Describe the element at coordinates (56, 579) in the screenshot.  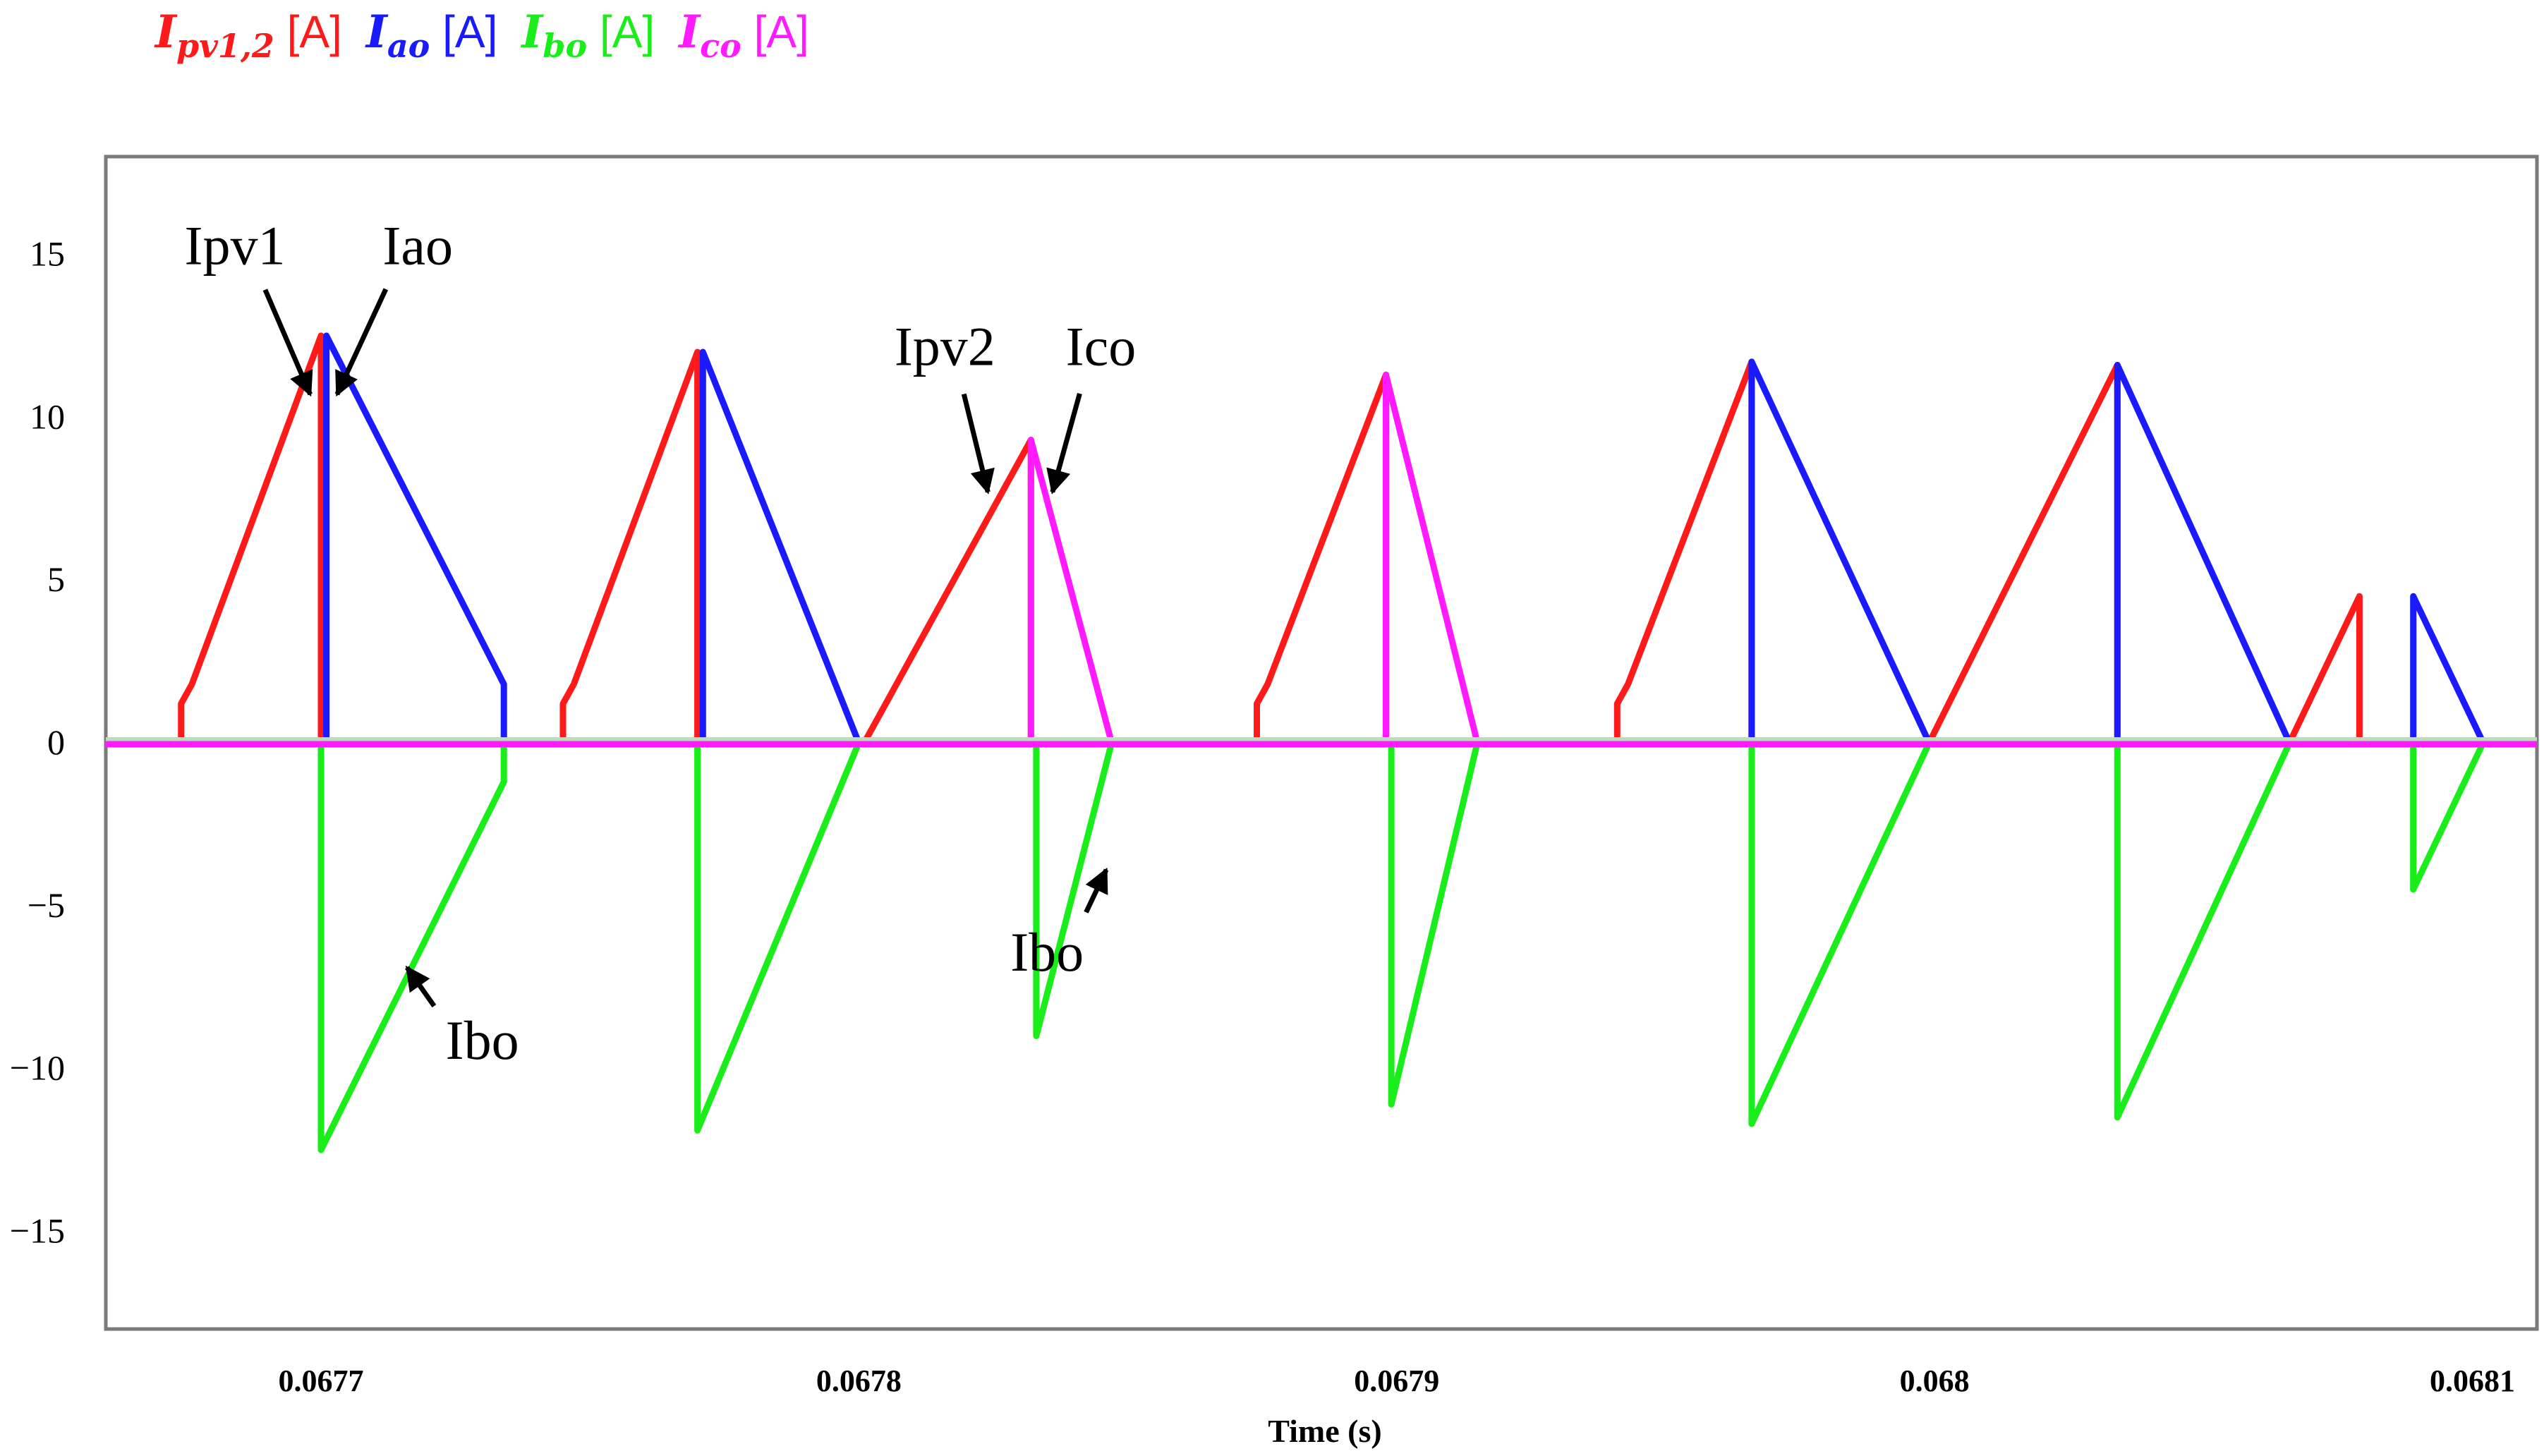
I see `y-tick-label: 5` at that location.